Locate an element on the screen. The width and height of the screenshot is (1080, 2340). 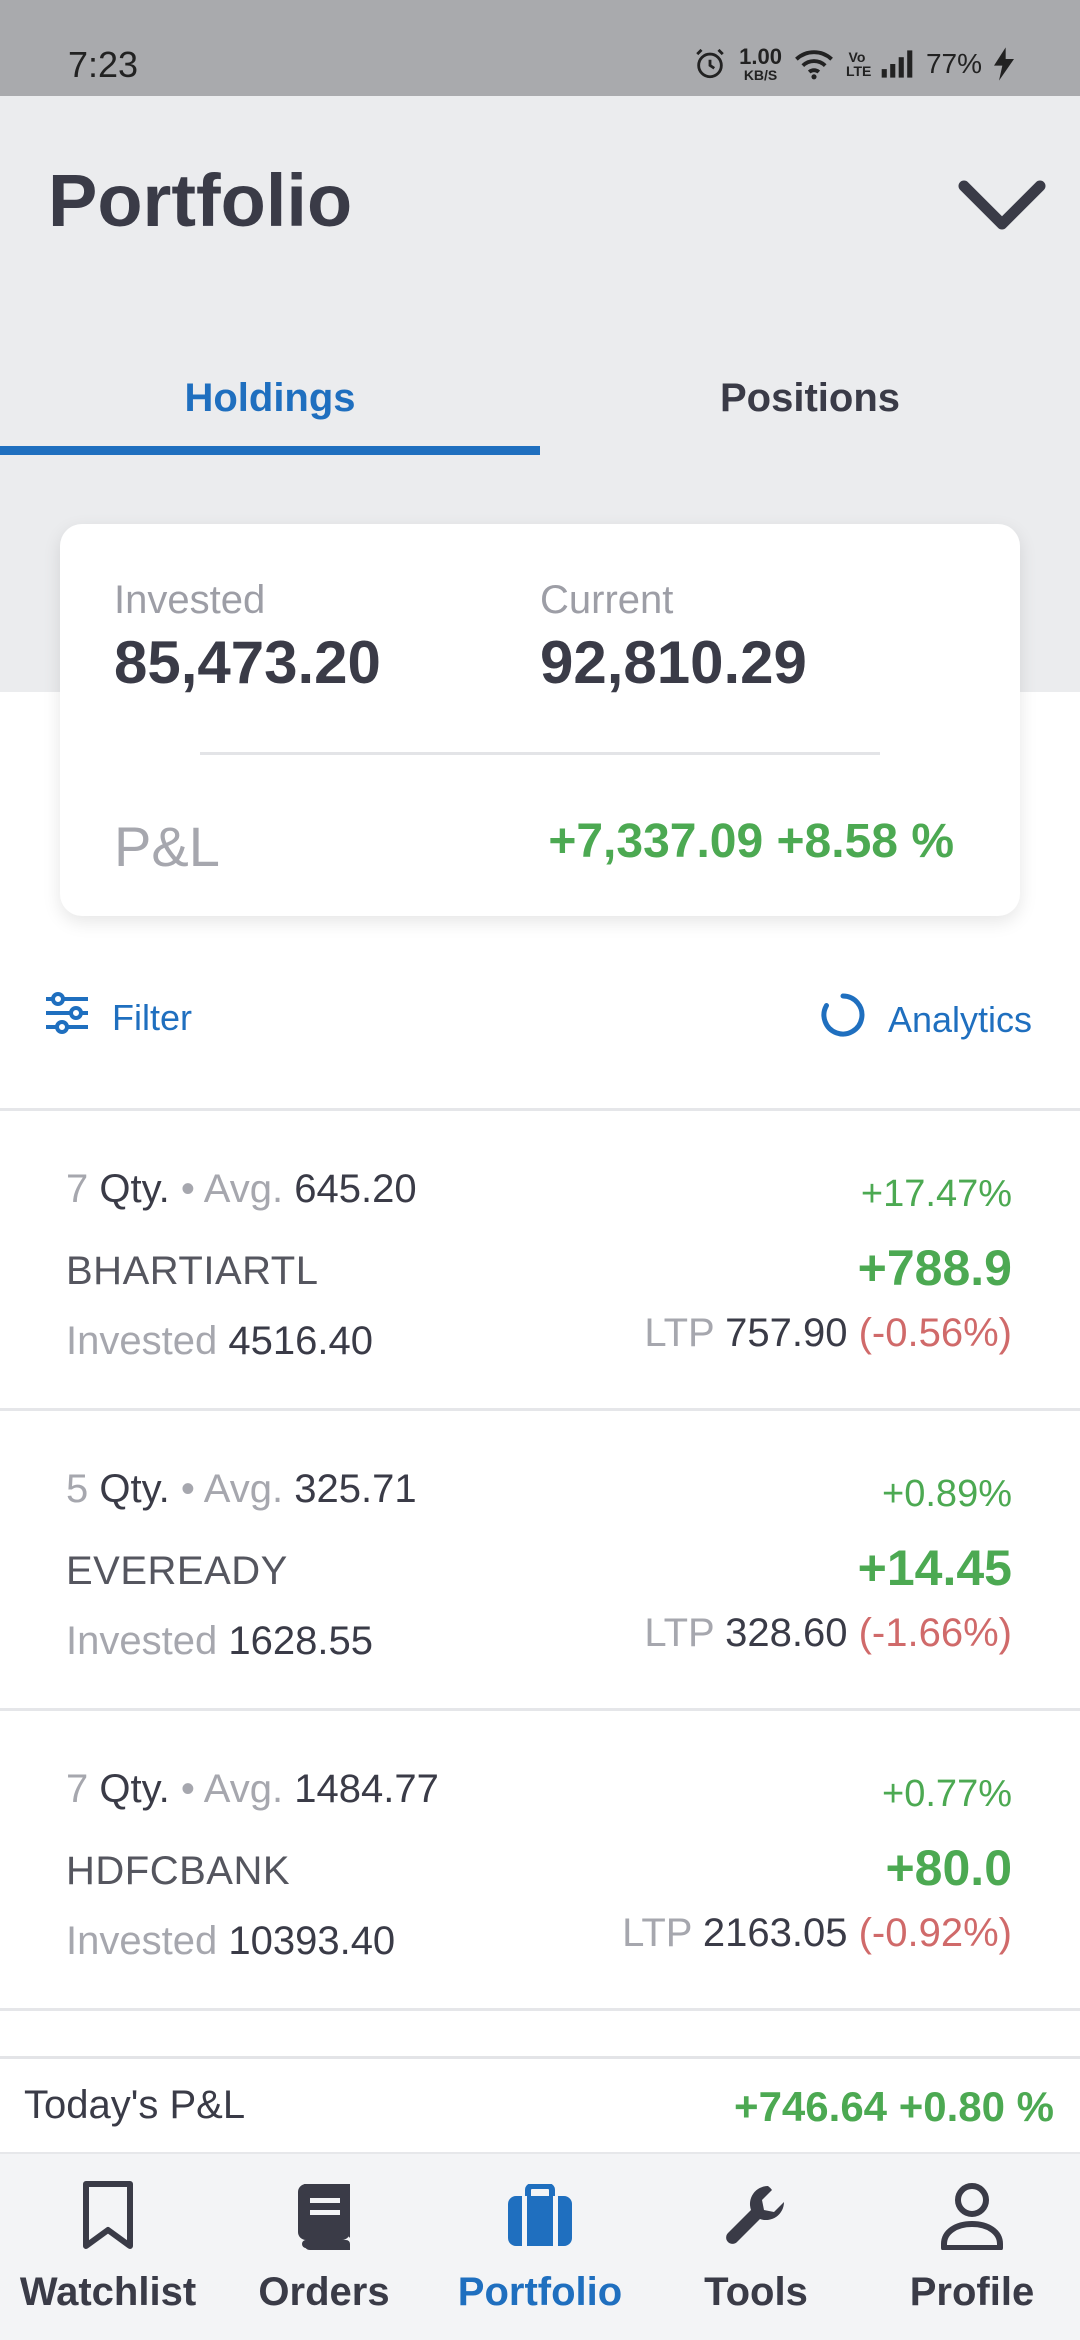
holding-ltp: LTP 328.60 (-1.66%) is located at coordinates (828, 1633).